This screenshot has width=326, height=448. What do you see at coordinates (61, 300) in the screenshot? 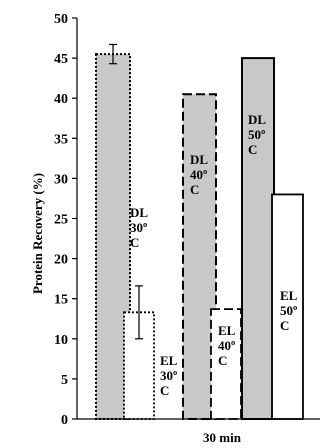
I see `y-tick-label: 15` at bounding box center [61, 300].